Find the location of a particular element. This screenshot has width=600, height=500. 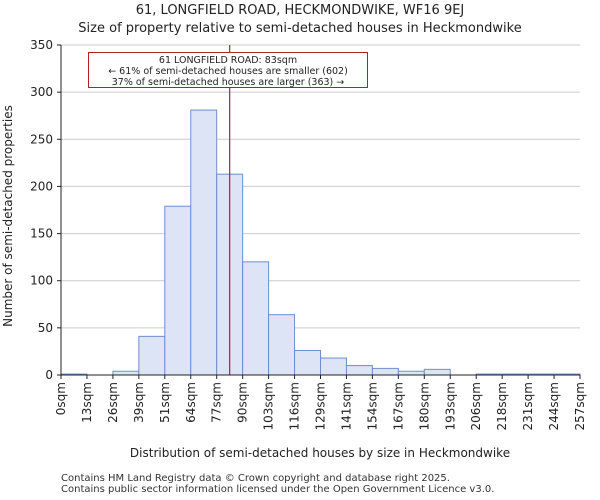

y-tick-label: 0 is located at coordinates (49, 375).